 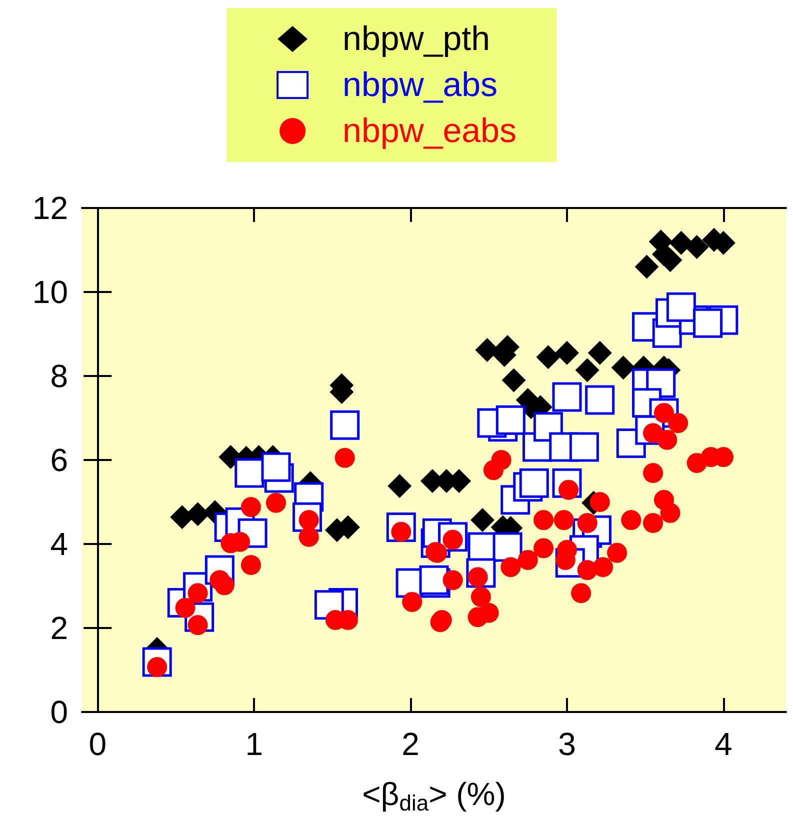 I want to click on y-tick-label: 8, so click(x=59, y=376).